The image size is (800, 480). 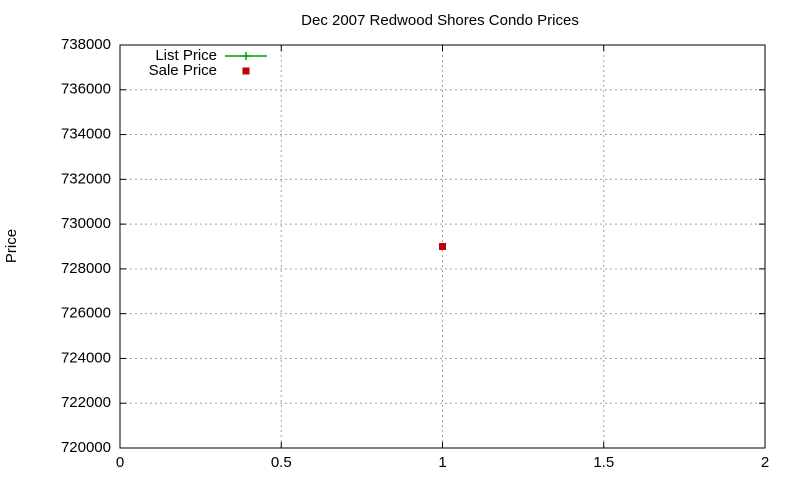 I want to click on y-tick-label: 724000, so click(x=86, y=357).